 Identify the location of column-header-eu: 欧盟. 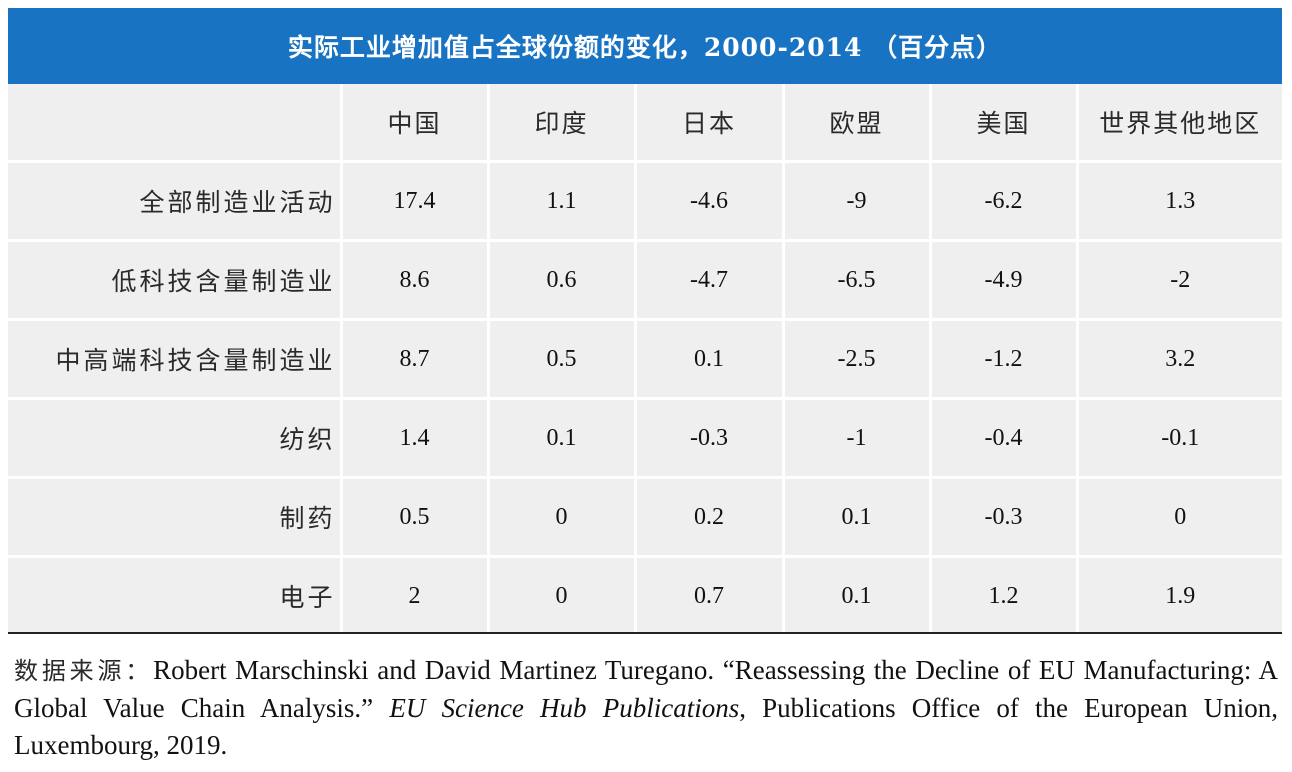
(856, 123).